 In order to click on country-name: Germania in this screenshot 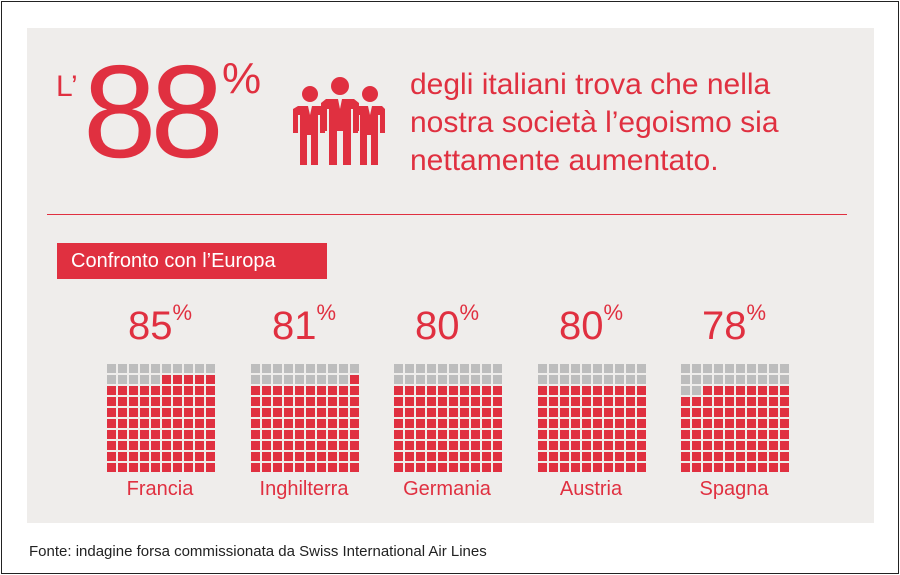, I will do `click(447, 489)`.